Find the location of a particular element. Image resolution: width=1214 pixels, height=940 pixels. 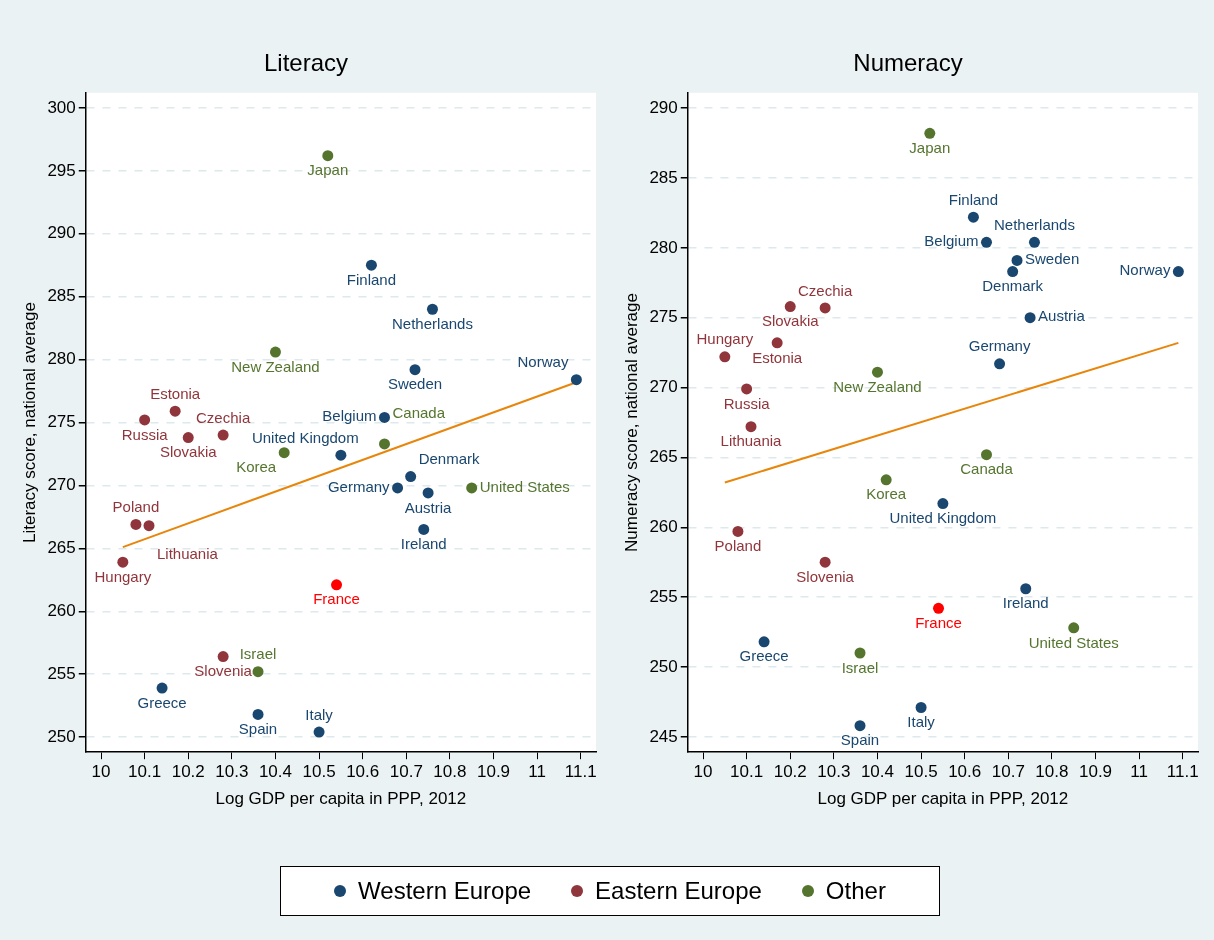

annotation: New Zealand is located at coordinates (275, 366).